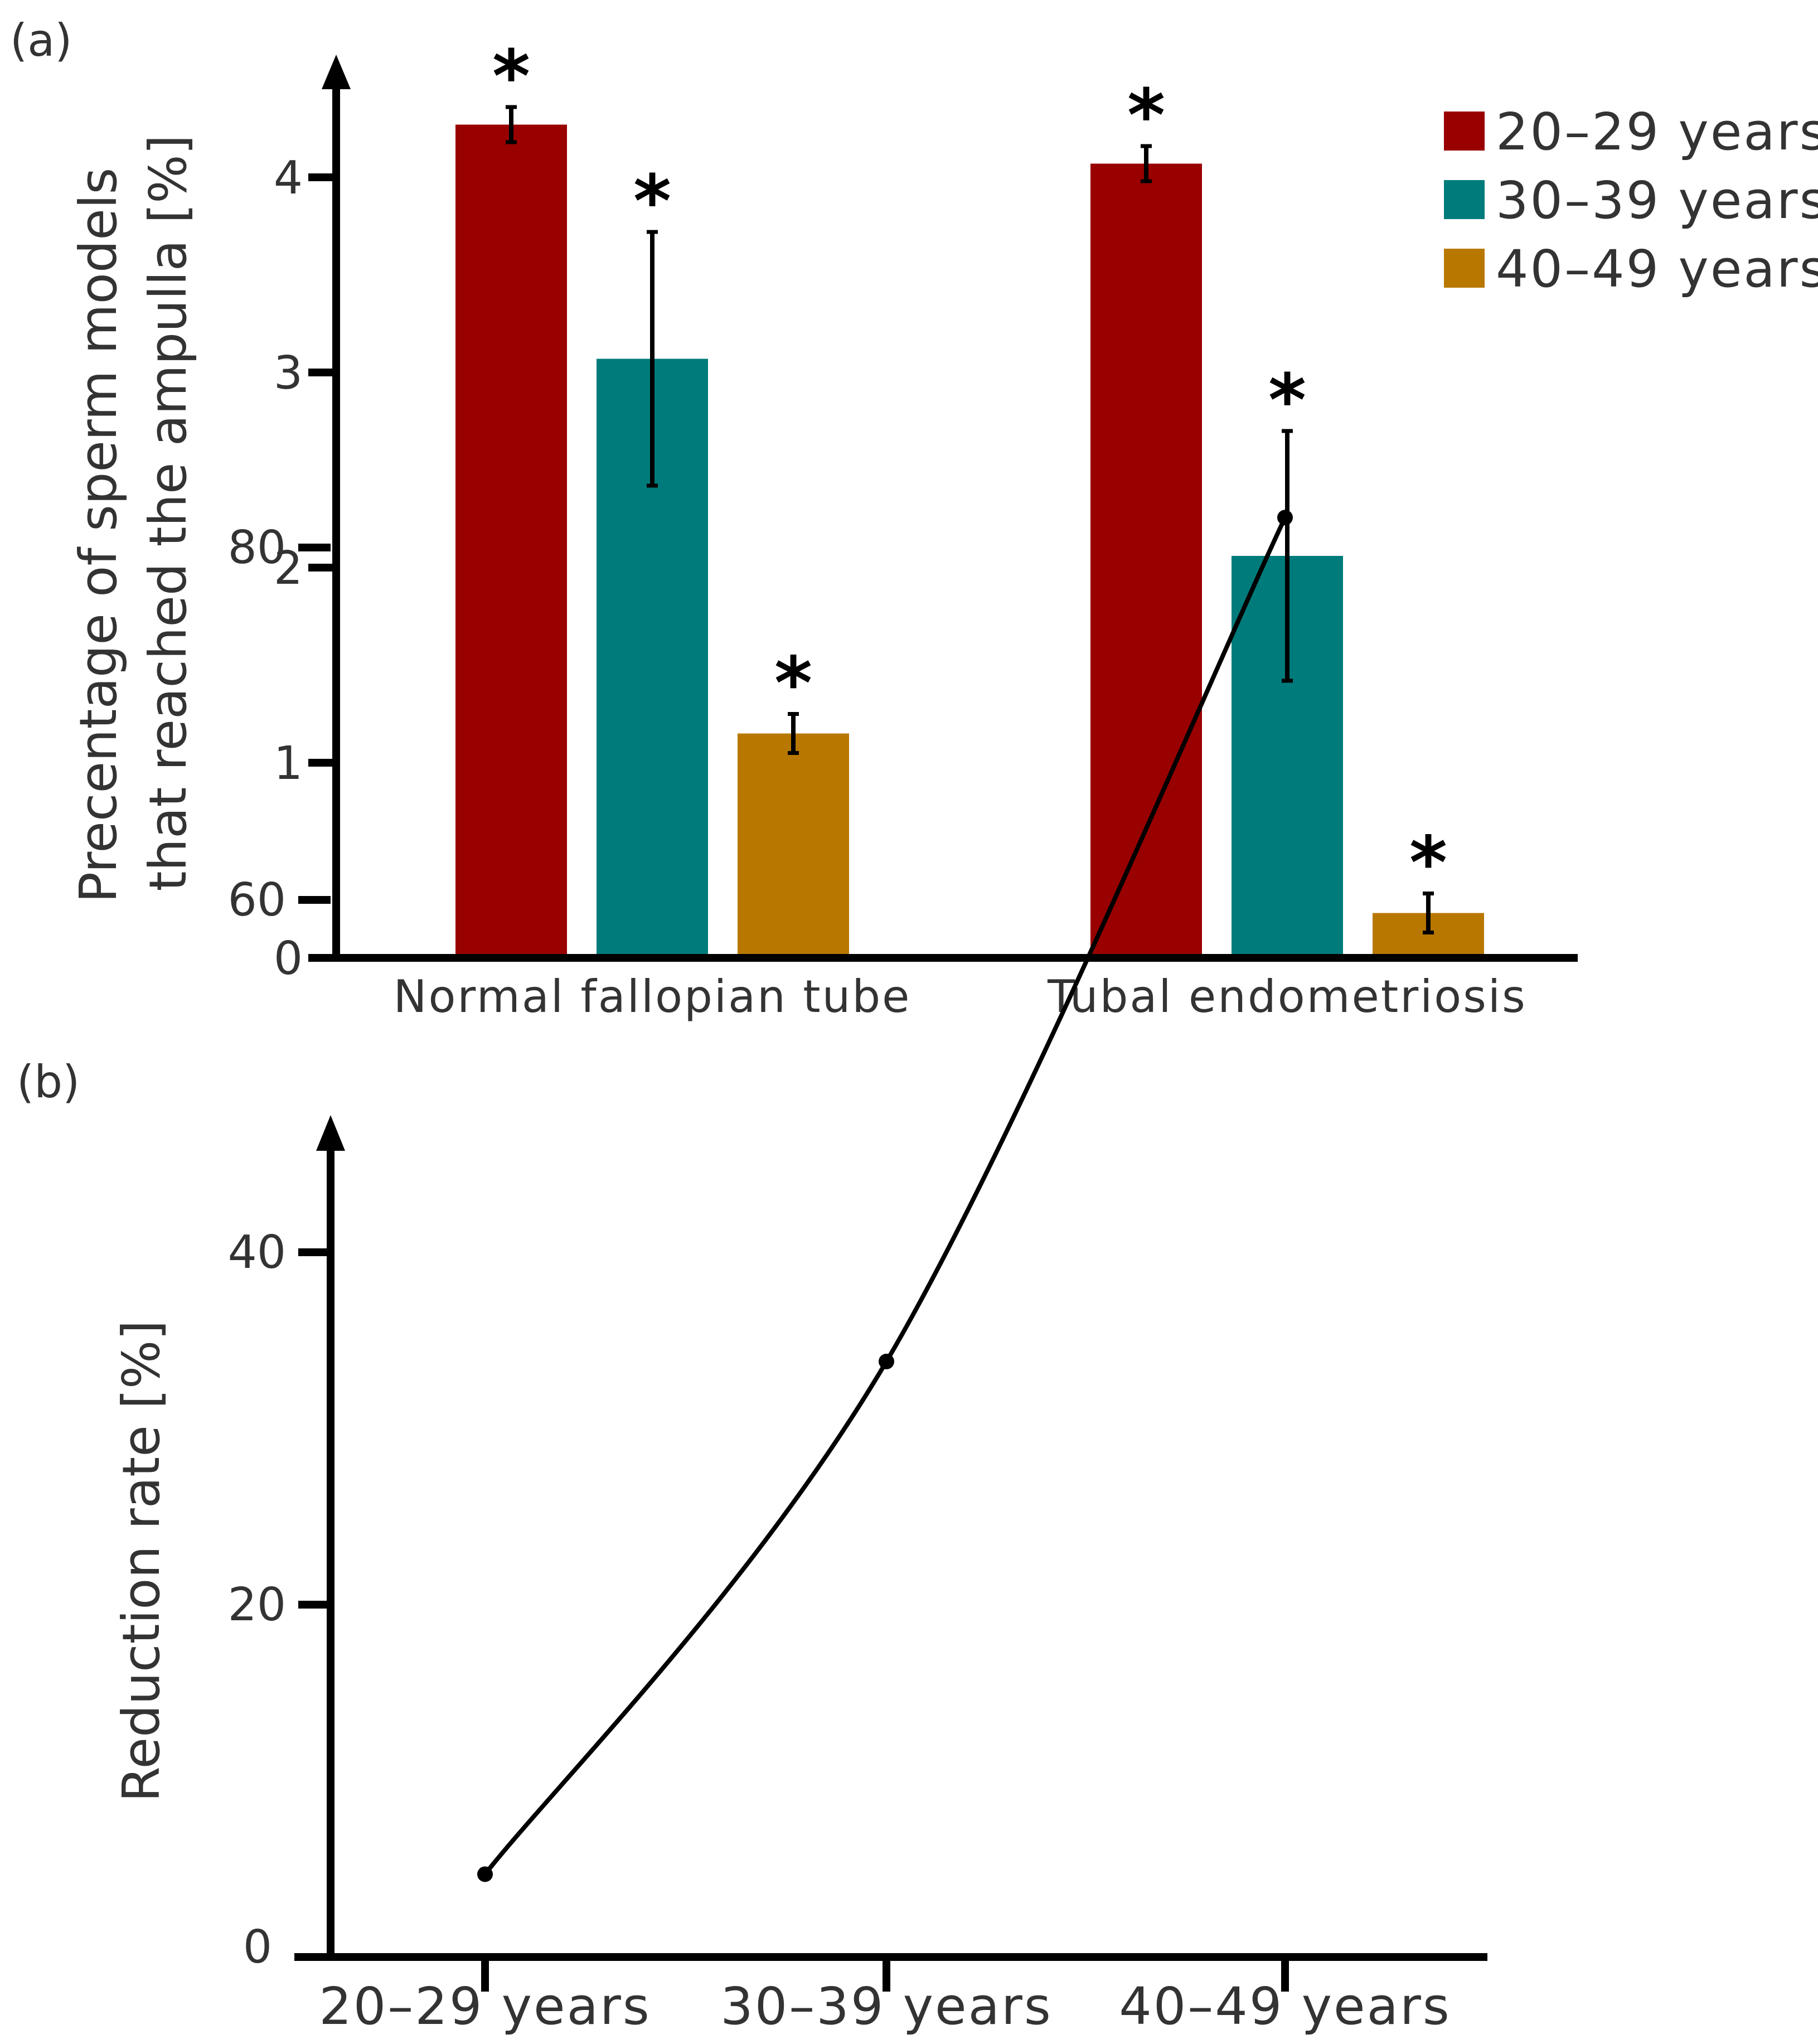 The image size is (1818, 2044). I want to click on panel-a-legend-label: 20–29 years, so click(1657, 132).